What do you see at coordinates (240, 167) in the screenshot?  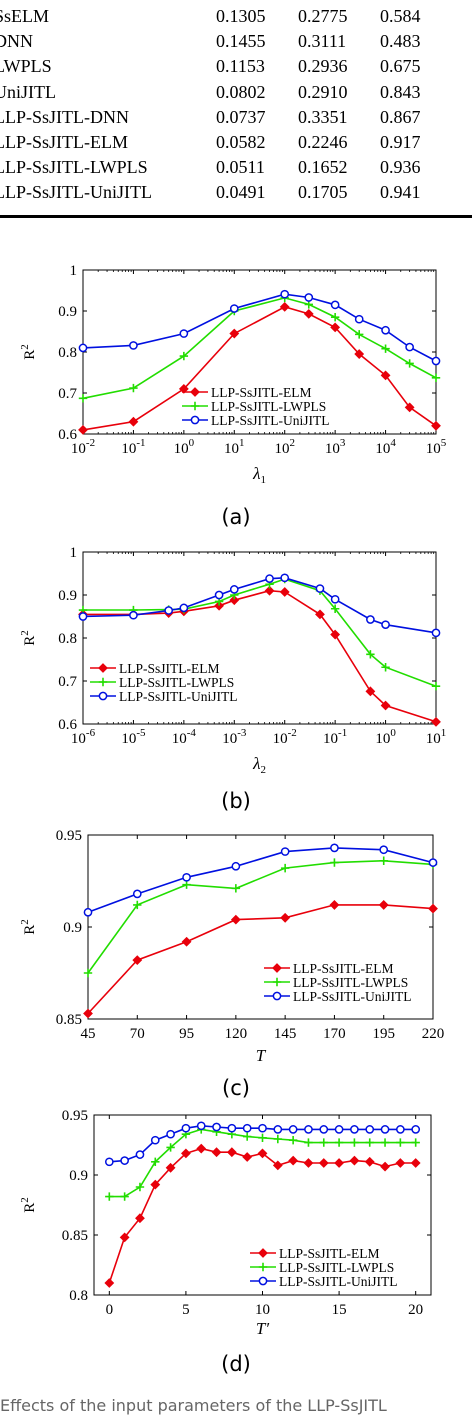 I see `value-cell: 0.0511` at bounding box center [240, 167].